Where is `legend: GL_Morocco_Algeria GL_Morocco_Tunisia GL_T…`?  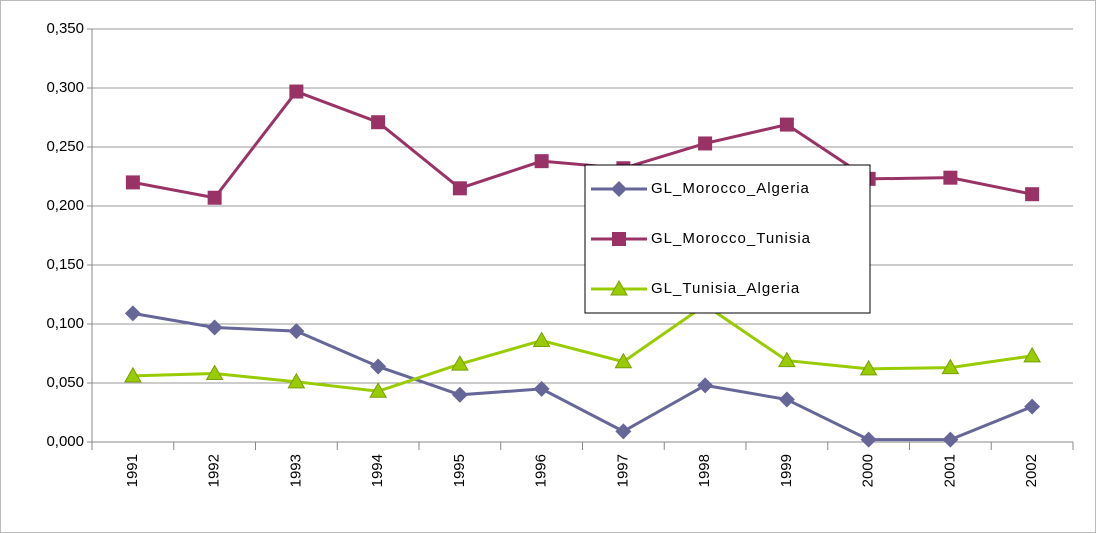 legend: GL_Morocco_Algeria GL_Morocco_Tunisia GL_T… is located at coordinates (727, 239).